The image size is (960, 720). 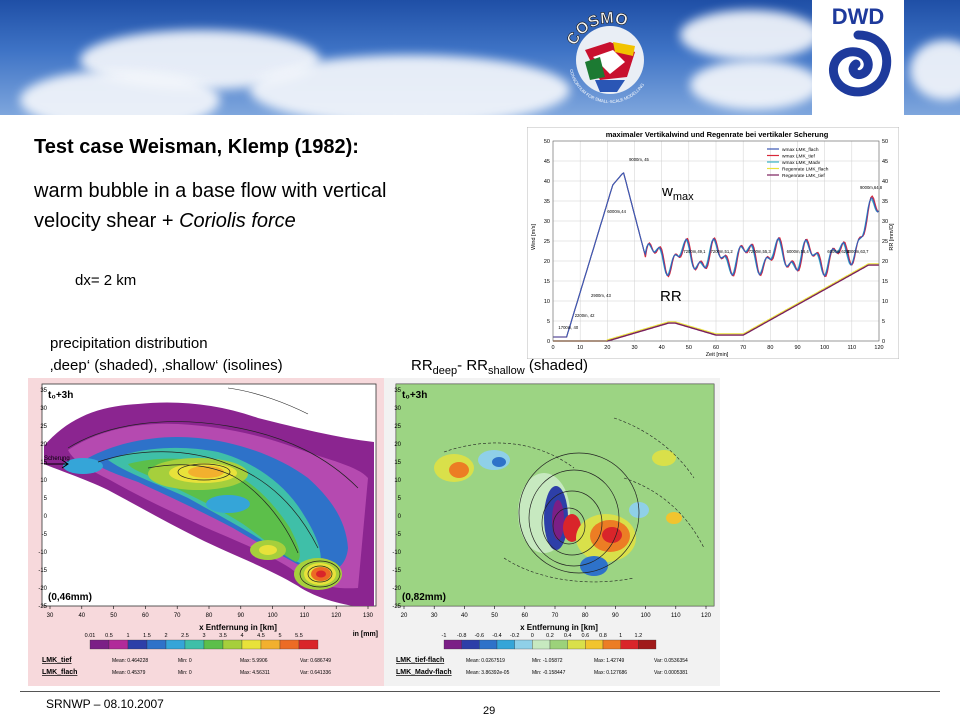 What do you see at coordinates (42, 571) in the screenshot?
I see `y-tick-label: -15` at bounding box center [42, 571].